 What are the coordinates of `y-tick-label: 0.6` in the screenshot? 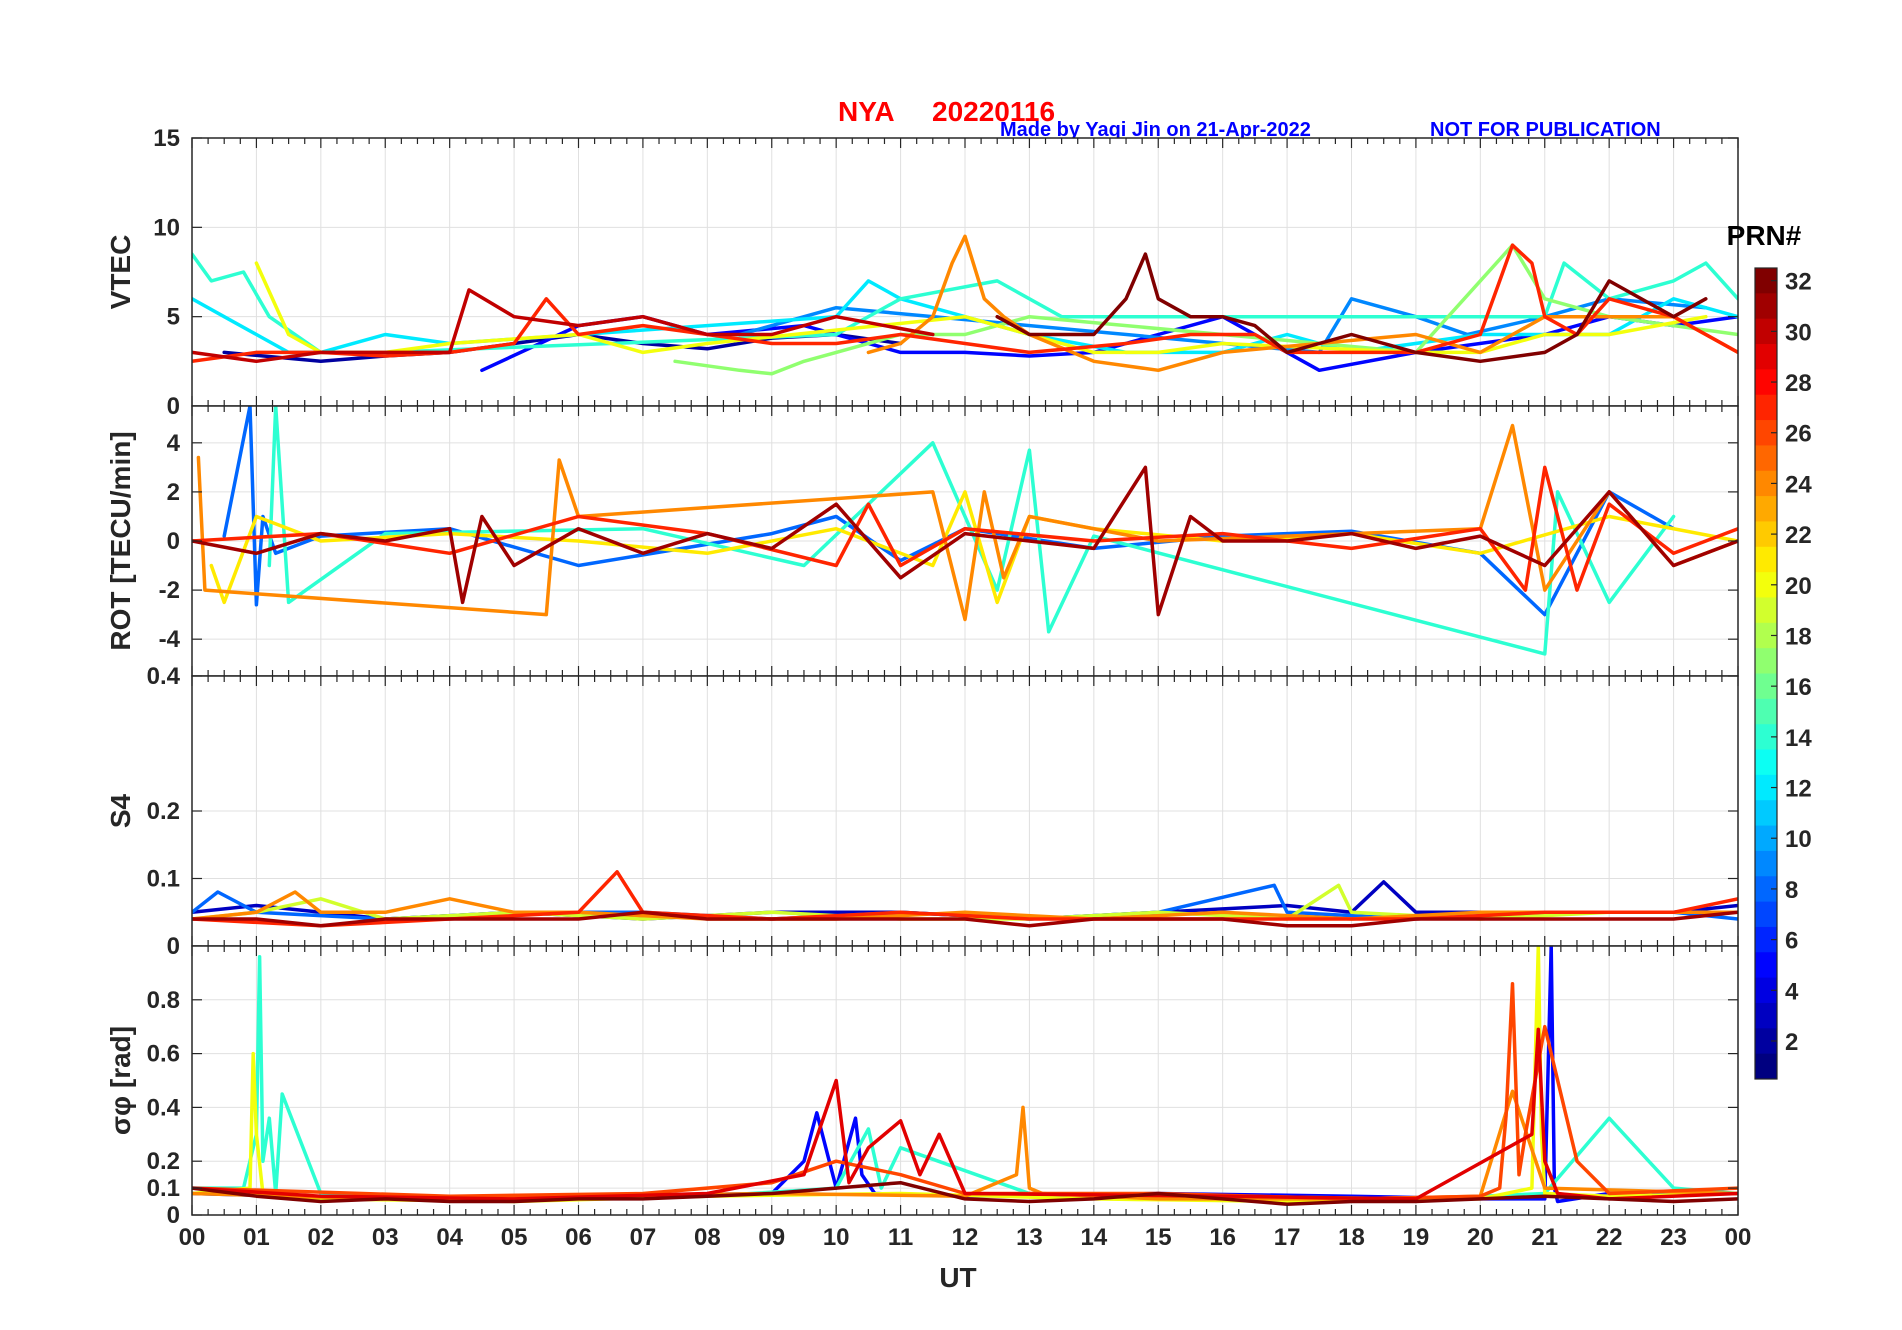 It's located at (163, 1054).